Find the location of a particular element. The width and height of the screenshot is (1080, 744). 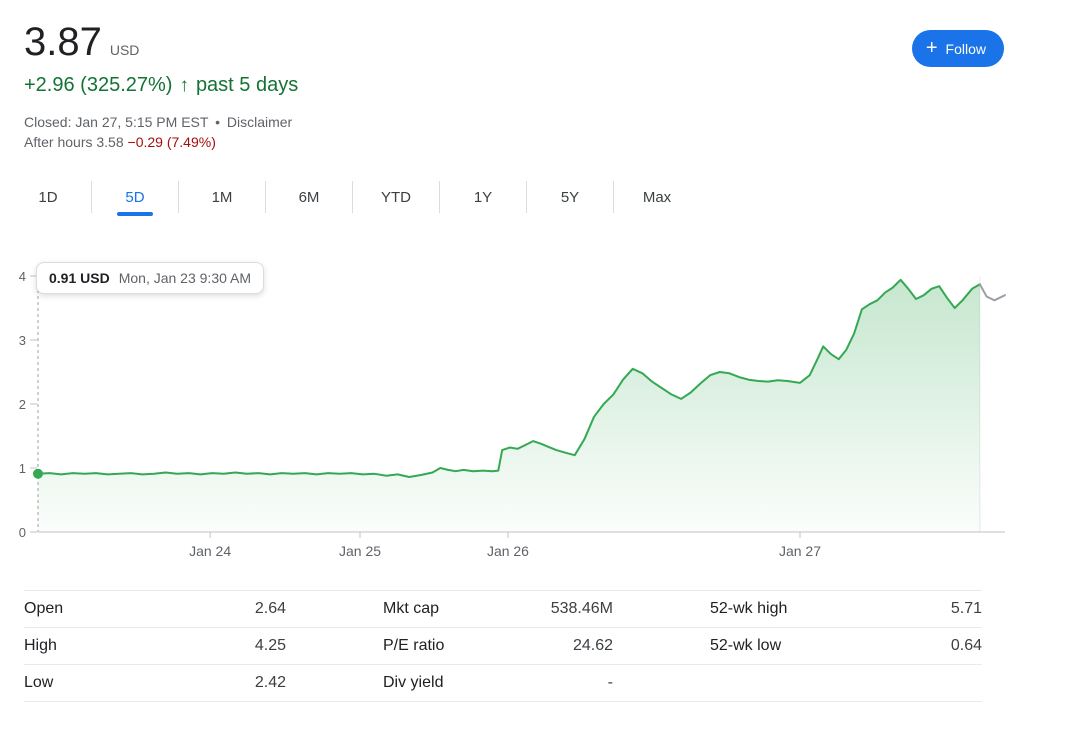

tab-ytd: YTD is located at coordinates (396, 197).